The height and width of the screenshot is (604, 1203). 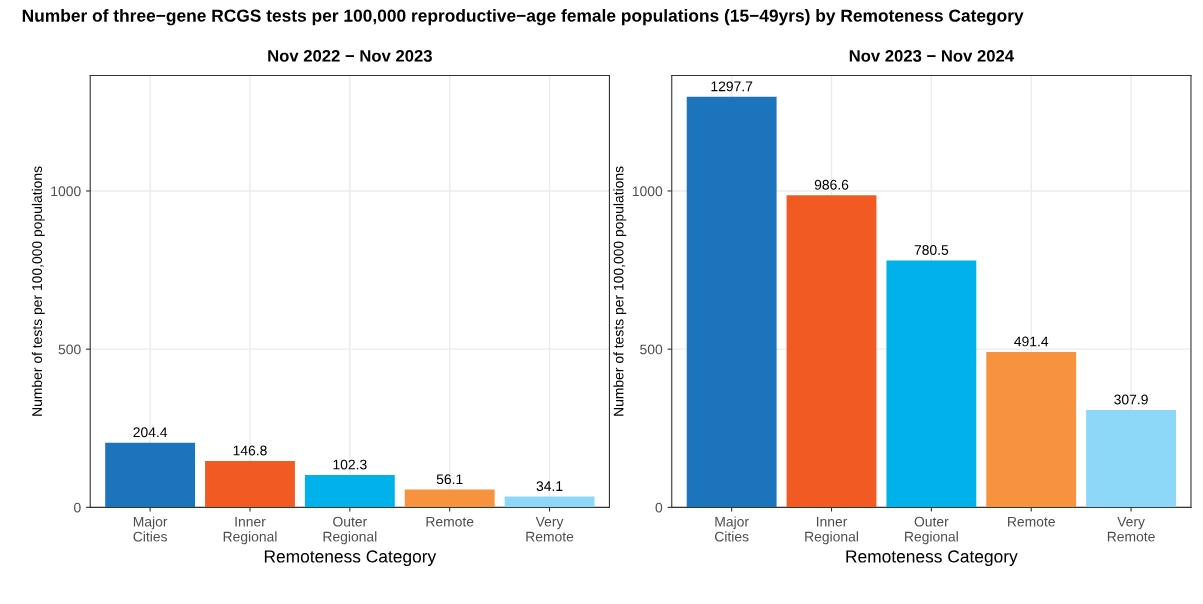 What do you see at coordinates (150, 432) in the screenshot?
I see `data-label: 204.4` at bounding box center [150, 432].